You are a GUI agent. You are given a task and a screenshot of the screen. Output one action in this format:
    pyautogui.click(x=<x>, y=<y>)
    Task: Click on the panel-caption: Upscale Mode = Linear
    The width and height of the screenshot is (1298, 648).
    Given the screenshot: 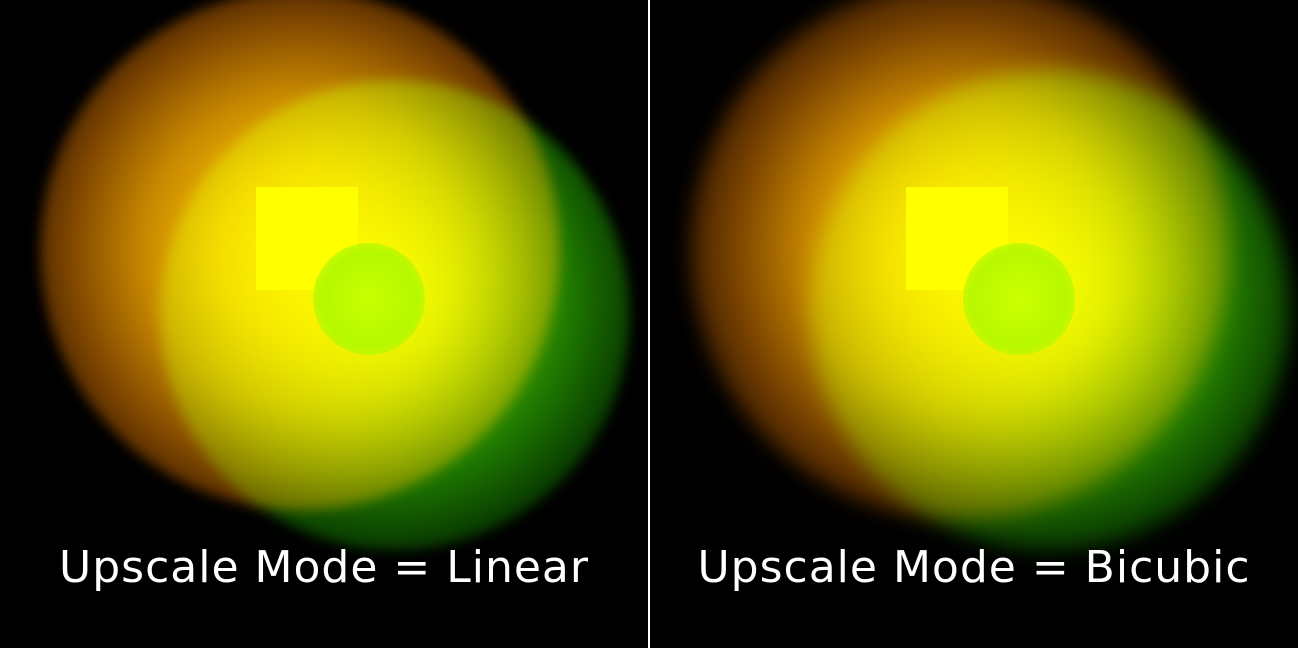 What is the action you would take?
    pyautogui.click(x=324, y=567)
    